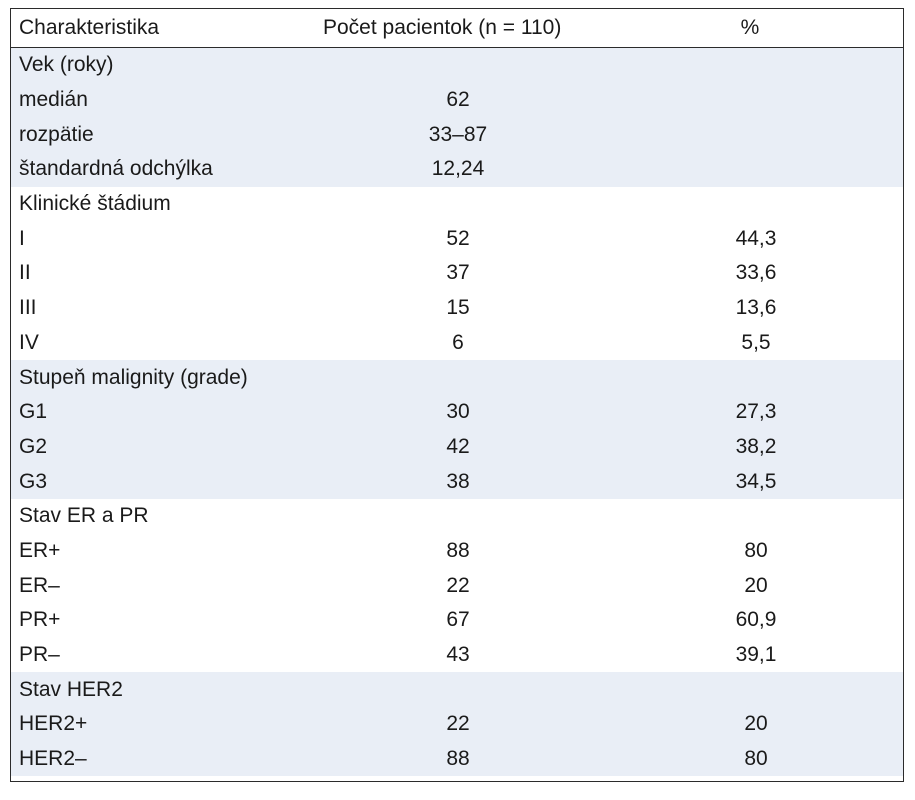 The height and width of the screenshot is (800, 915). I want to click on row-label: ER+, so click(157, 551).